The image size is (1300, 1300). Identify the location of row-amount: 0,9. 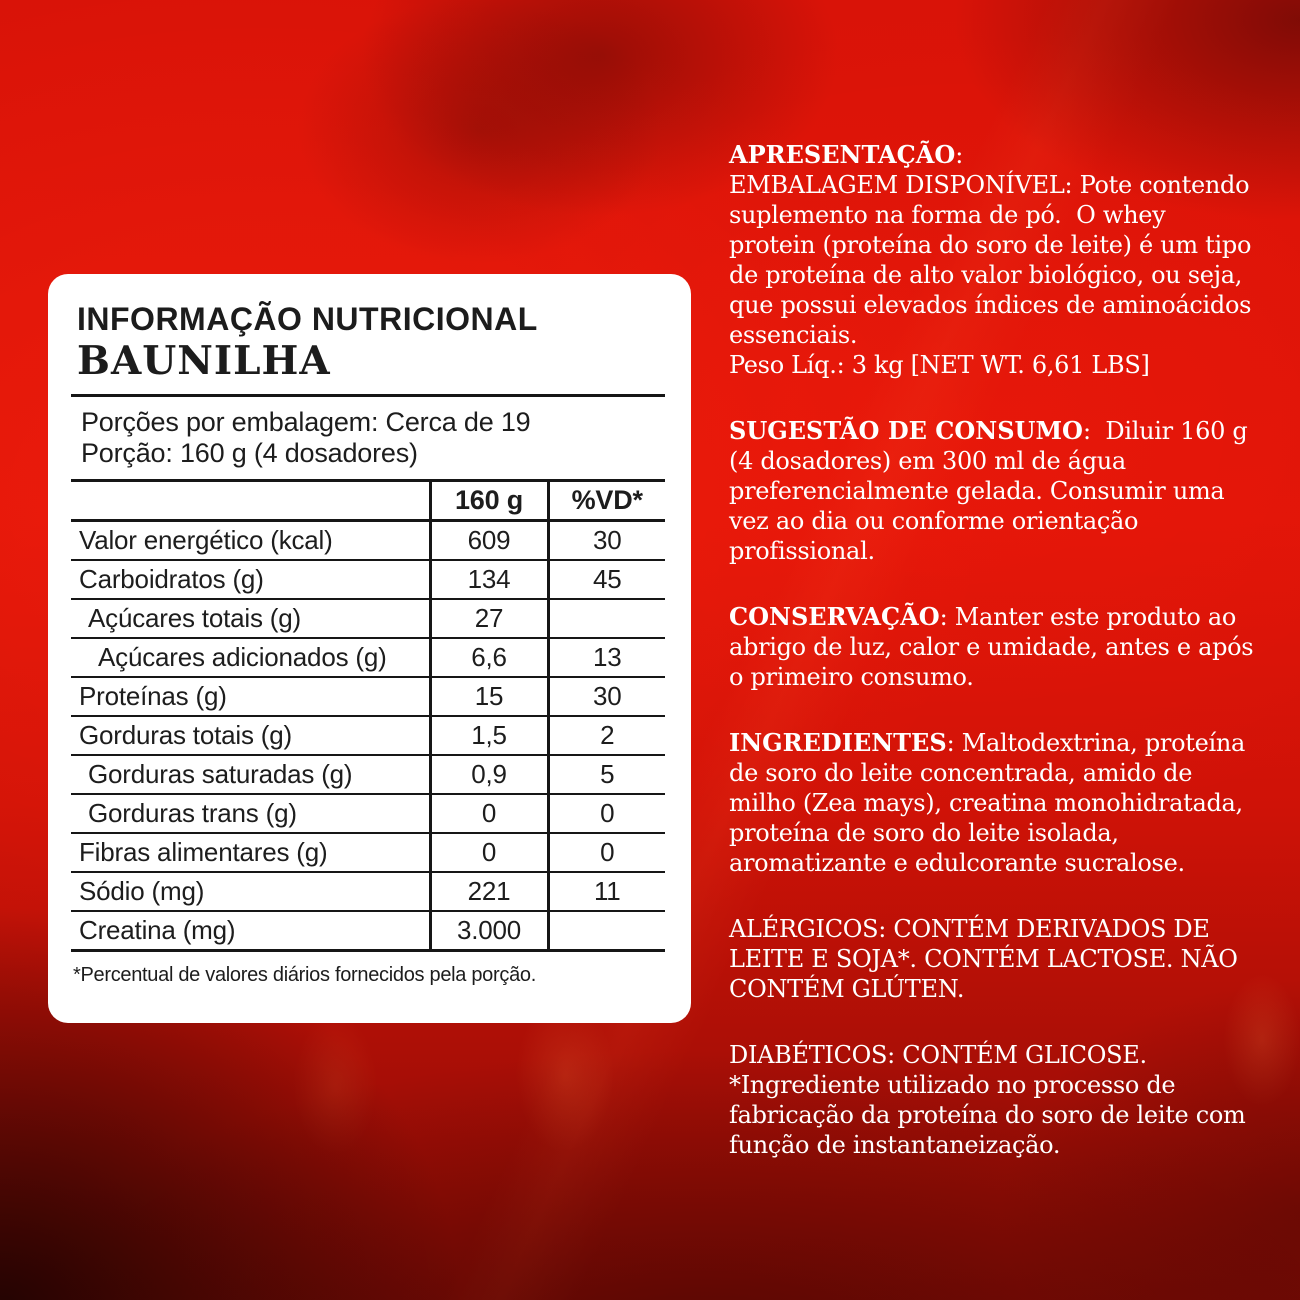
(488, 774).